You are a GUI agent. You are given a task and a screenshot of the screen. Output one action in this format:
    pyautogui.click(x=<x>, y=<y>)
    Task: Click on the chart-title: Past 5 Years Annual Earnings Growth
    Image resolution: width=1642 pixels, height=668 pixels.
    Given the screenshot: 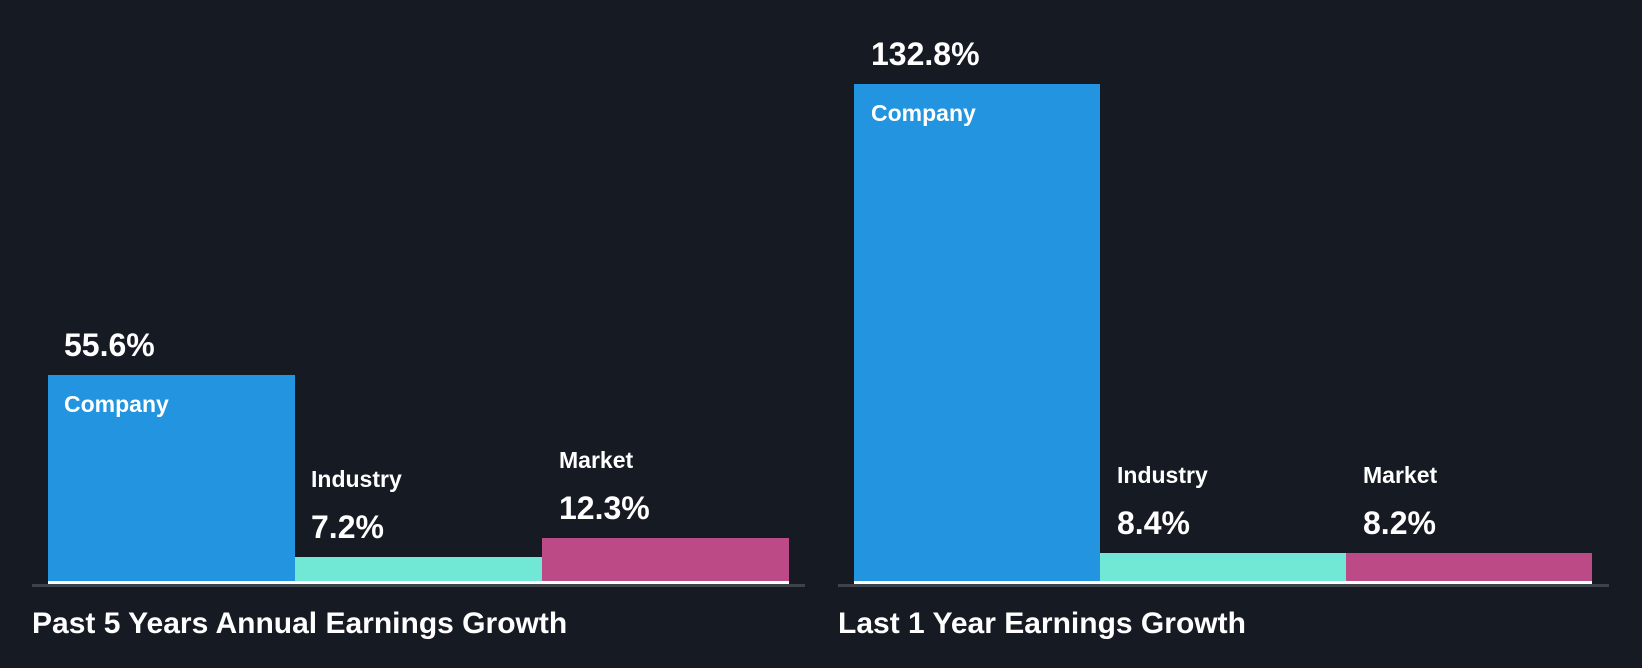 What is the action you would take?
    pyautogui.click(x=300, y=623)
    